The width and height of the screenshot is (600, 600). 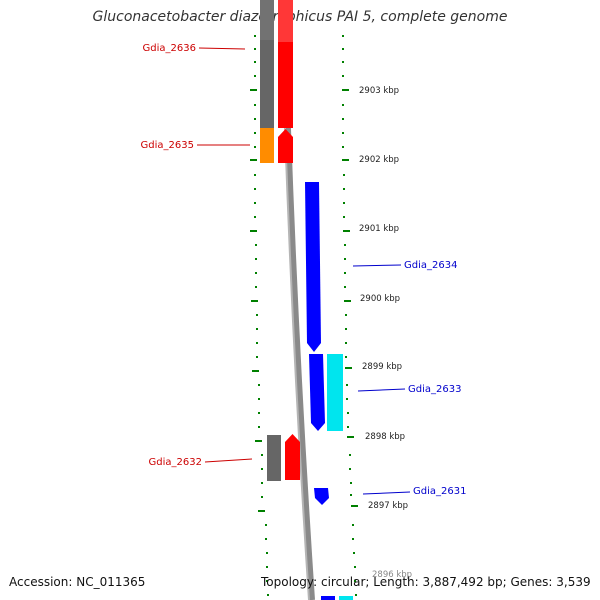 I want to click on tick-label: 2900 kbp, so click(x=380, y=299).